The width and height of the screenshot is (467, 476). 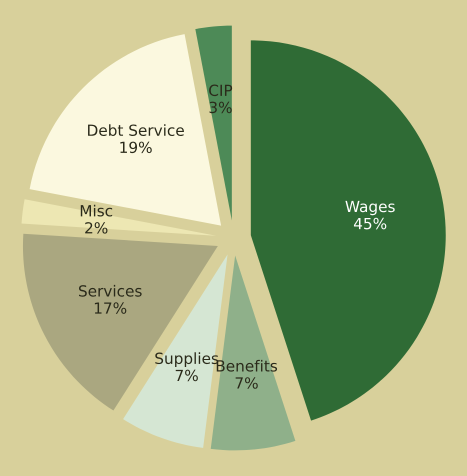 What do you see at coordinates (186, 360) in the screenshot?
I see `slice-label: Supplies` at bounding box center [186, 360].